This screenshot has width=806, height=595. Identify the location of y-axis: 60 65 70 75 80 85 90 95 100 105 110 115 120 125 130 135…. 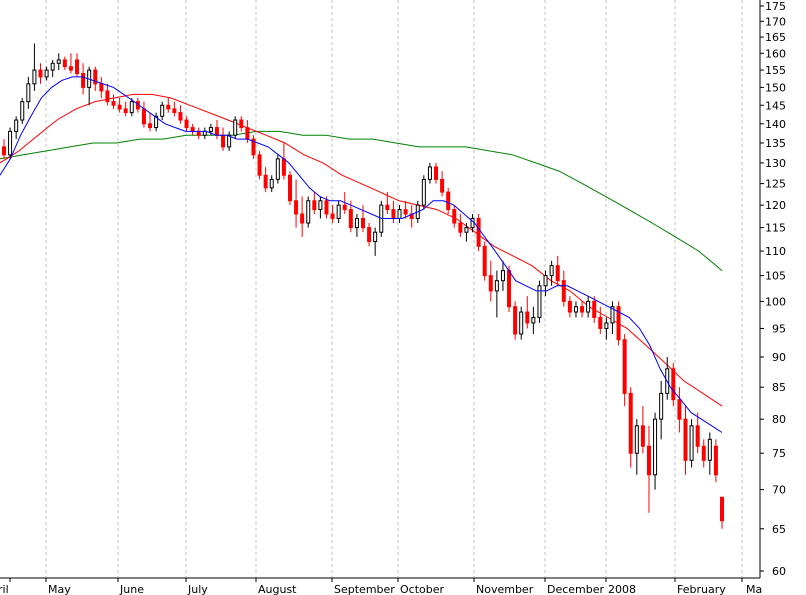
(772, 289).